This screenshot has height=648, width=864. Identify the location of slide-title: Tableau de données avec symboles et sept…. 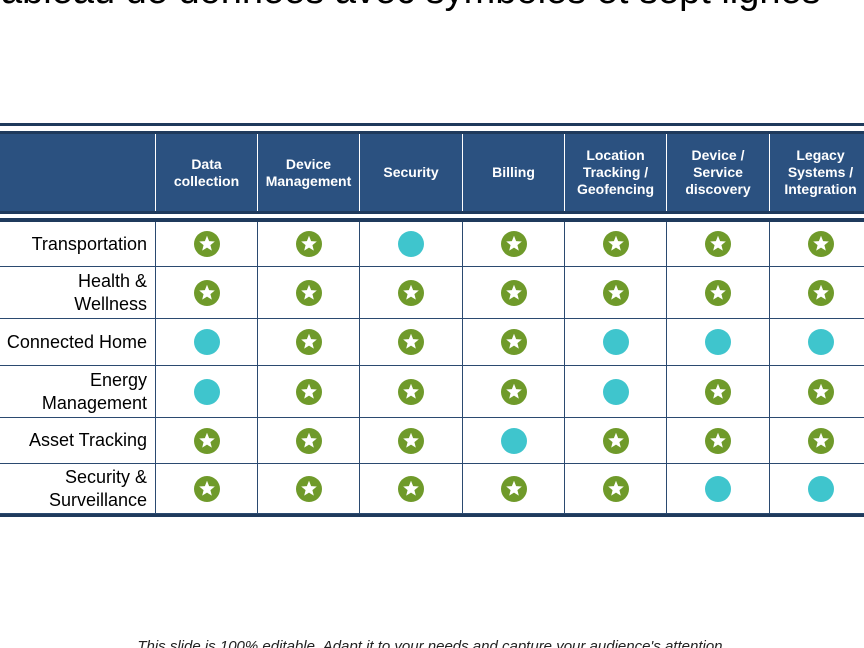
(410, 6).